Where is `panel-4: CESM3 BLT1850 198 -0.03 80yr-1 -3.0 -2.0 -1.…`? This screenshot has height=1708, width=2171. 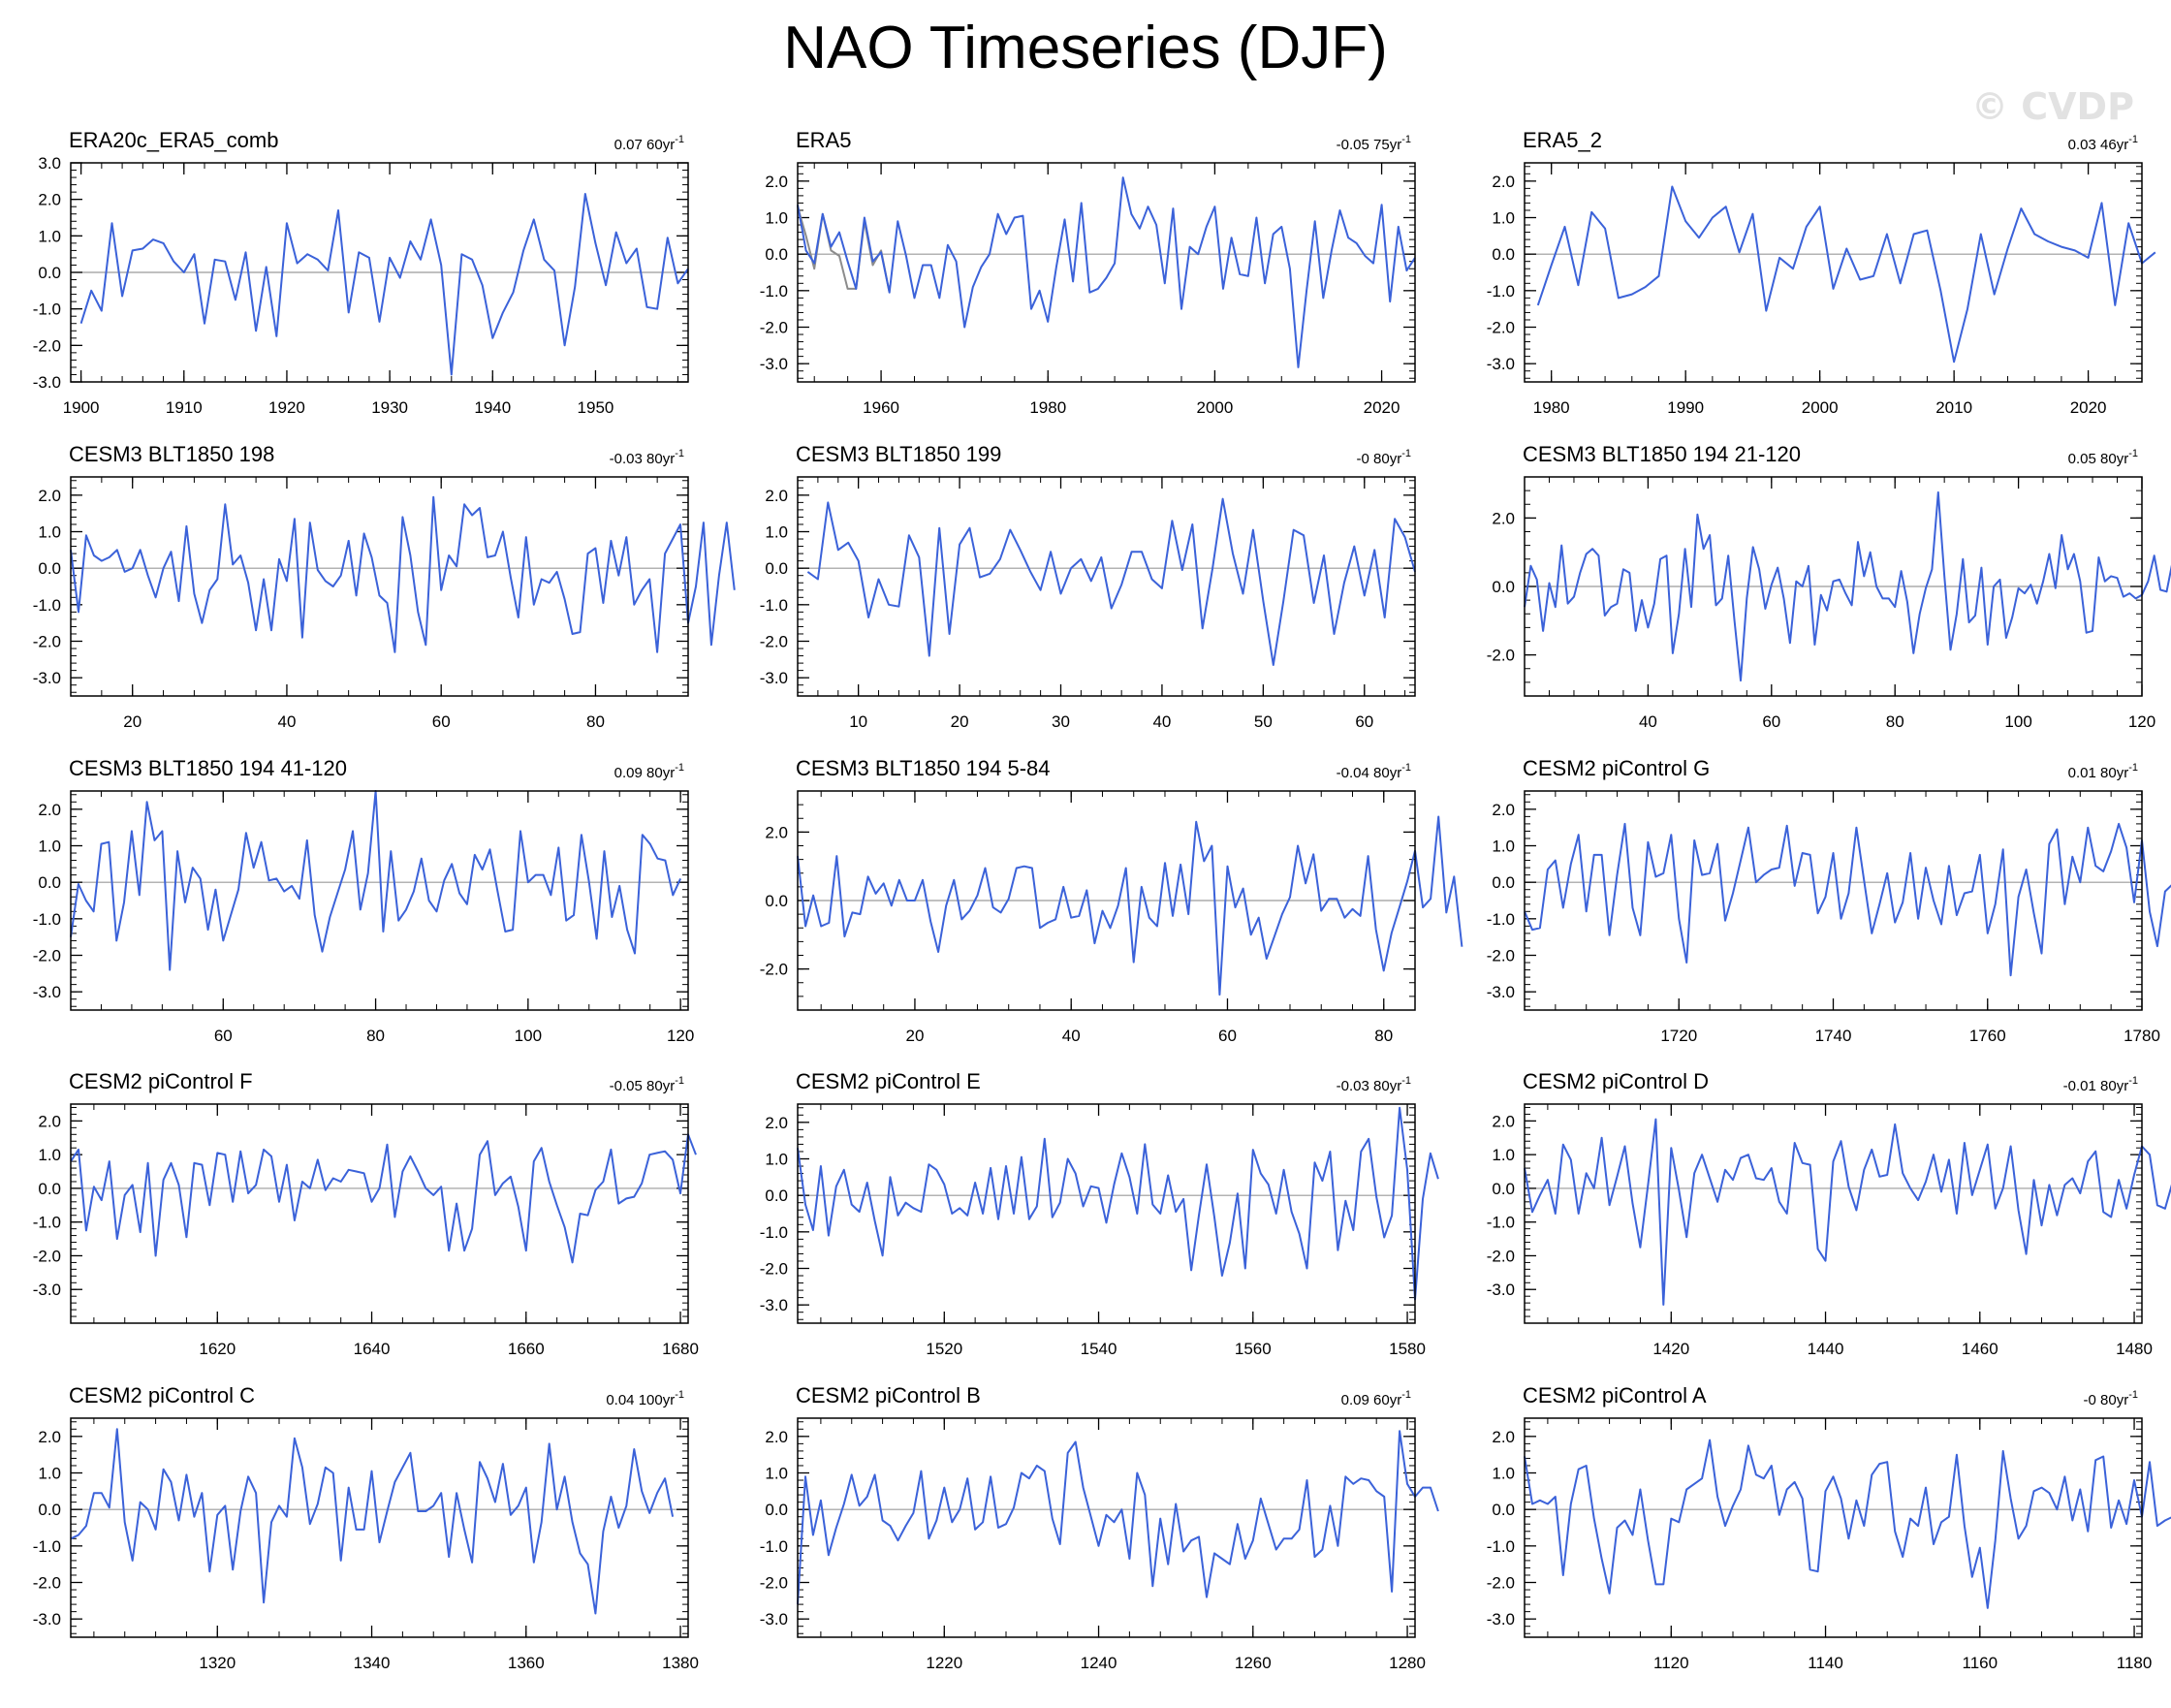 panel-4: CESM3 BLT1850 198 -0.03 80yr-1 -3.0 -2.0 -1.… is located at coordinates (384, 586).